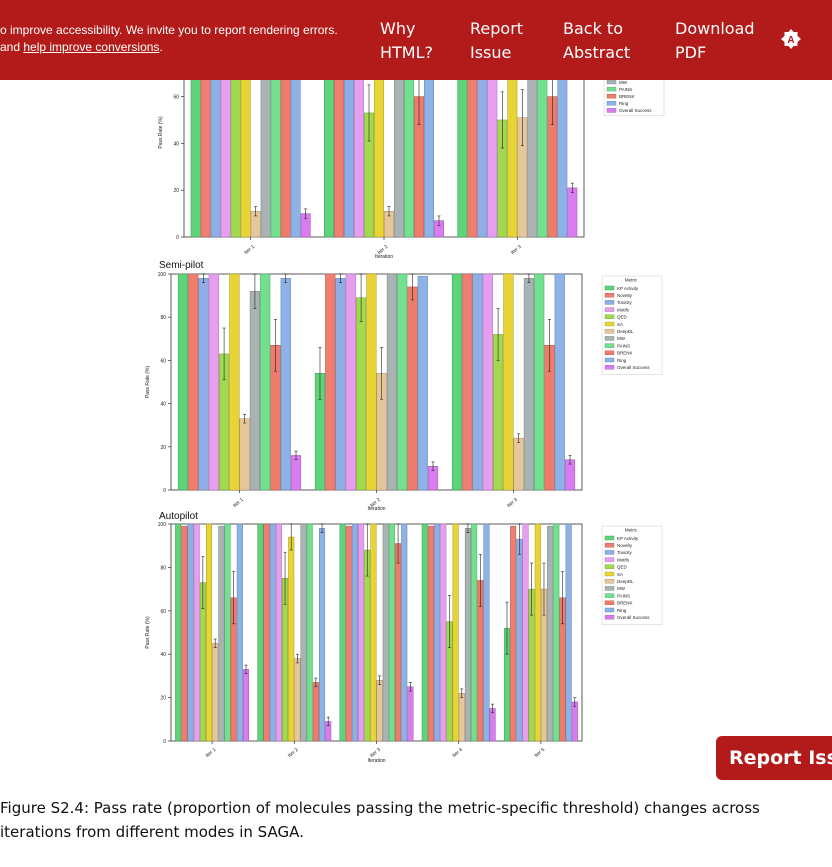 This screenshot has height=867, width=832. What do you see at coordinates (497, 28) in the screenshot?
I see `nav-report-issue-line1: Report` at bounding box center [497, 28].